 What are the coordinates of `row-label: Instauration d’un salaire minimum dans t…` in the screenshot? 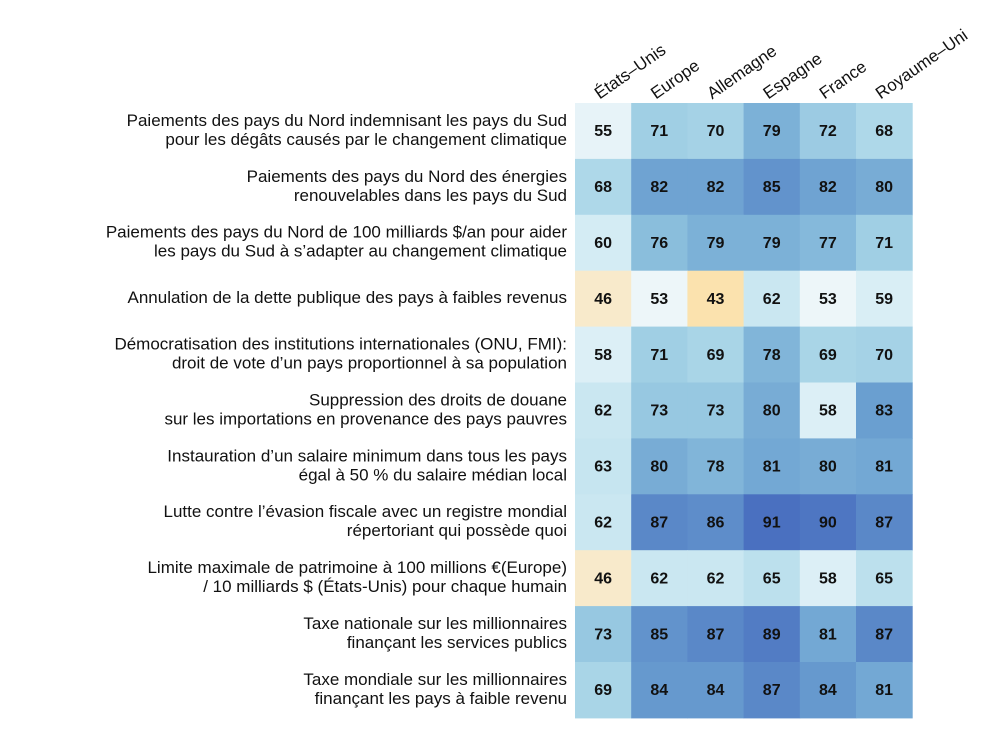 It's located at (367, 455).